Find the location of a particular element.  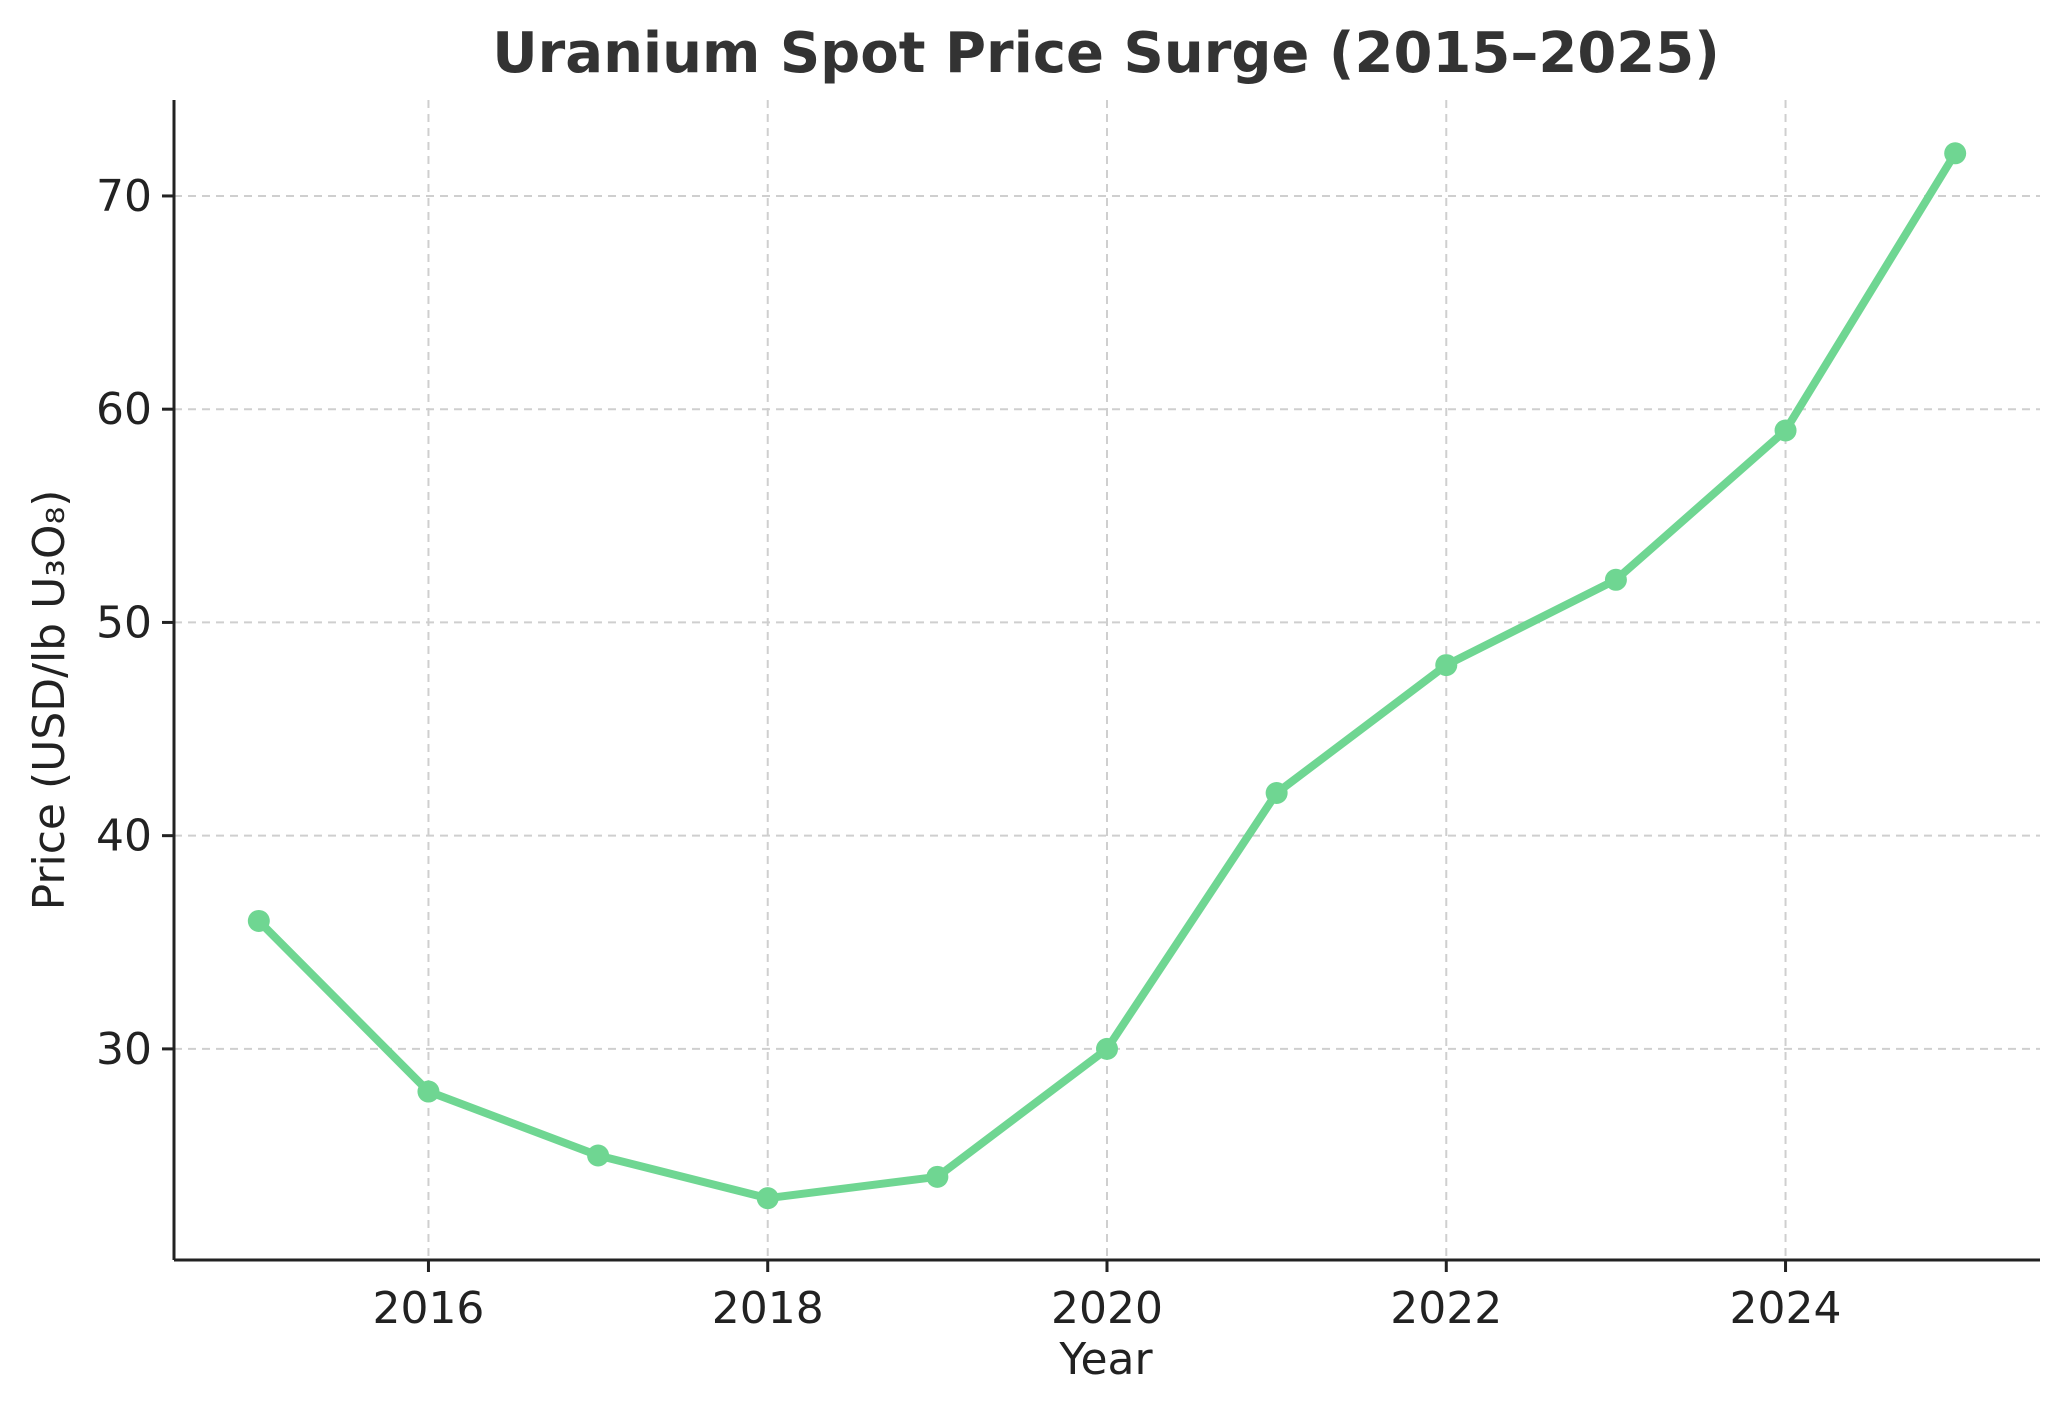

y-axis-label: Price (USD/lb U₃O₈) is located at coordinates (49, 700).